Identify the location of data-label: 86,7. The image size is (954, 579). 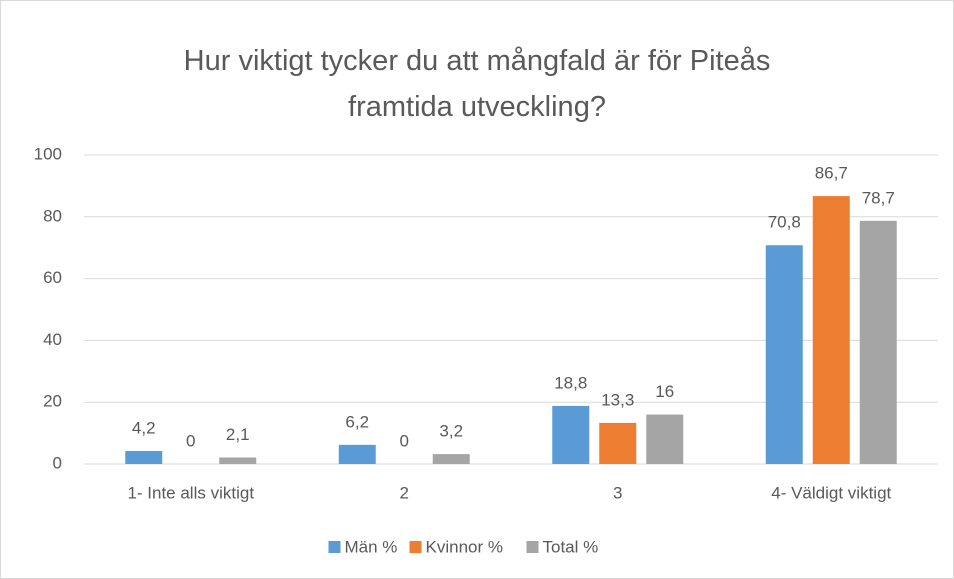
(831, 173).